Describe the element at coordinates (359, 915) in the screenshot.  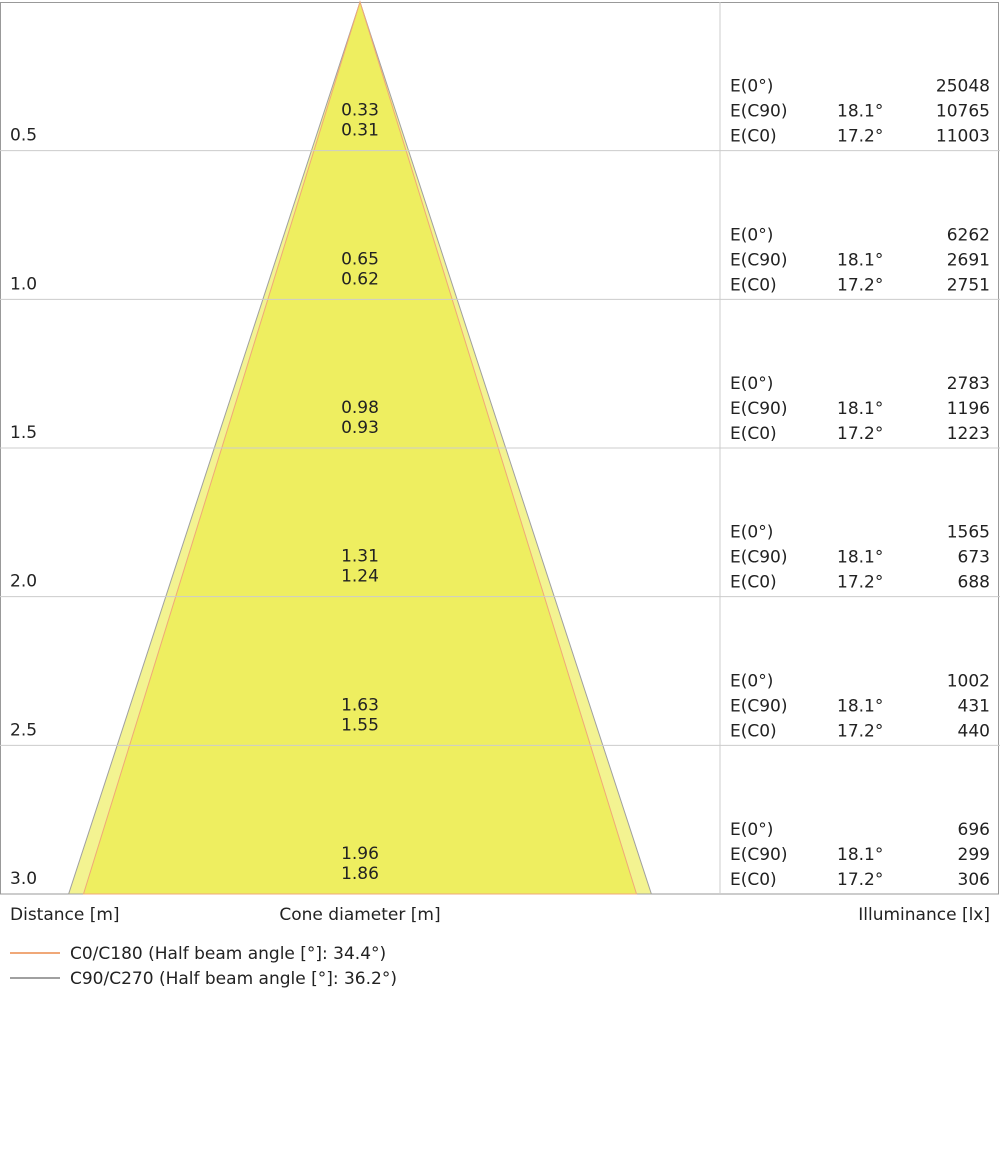
I see `axis-label: Cone diameter [m]` at that location.